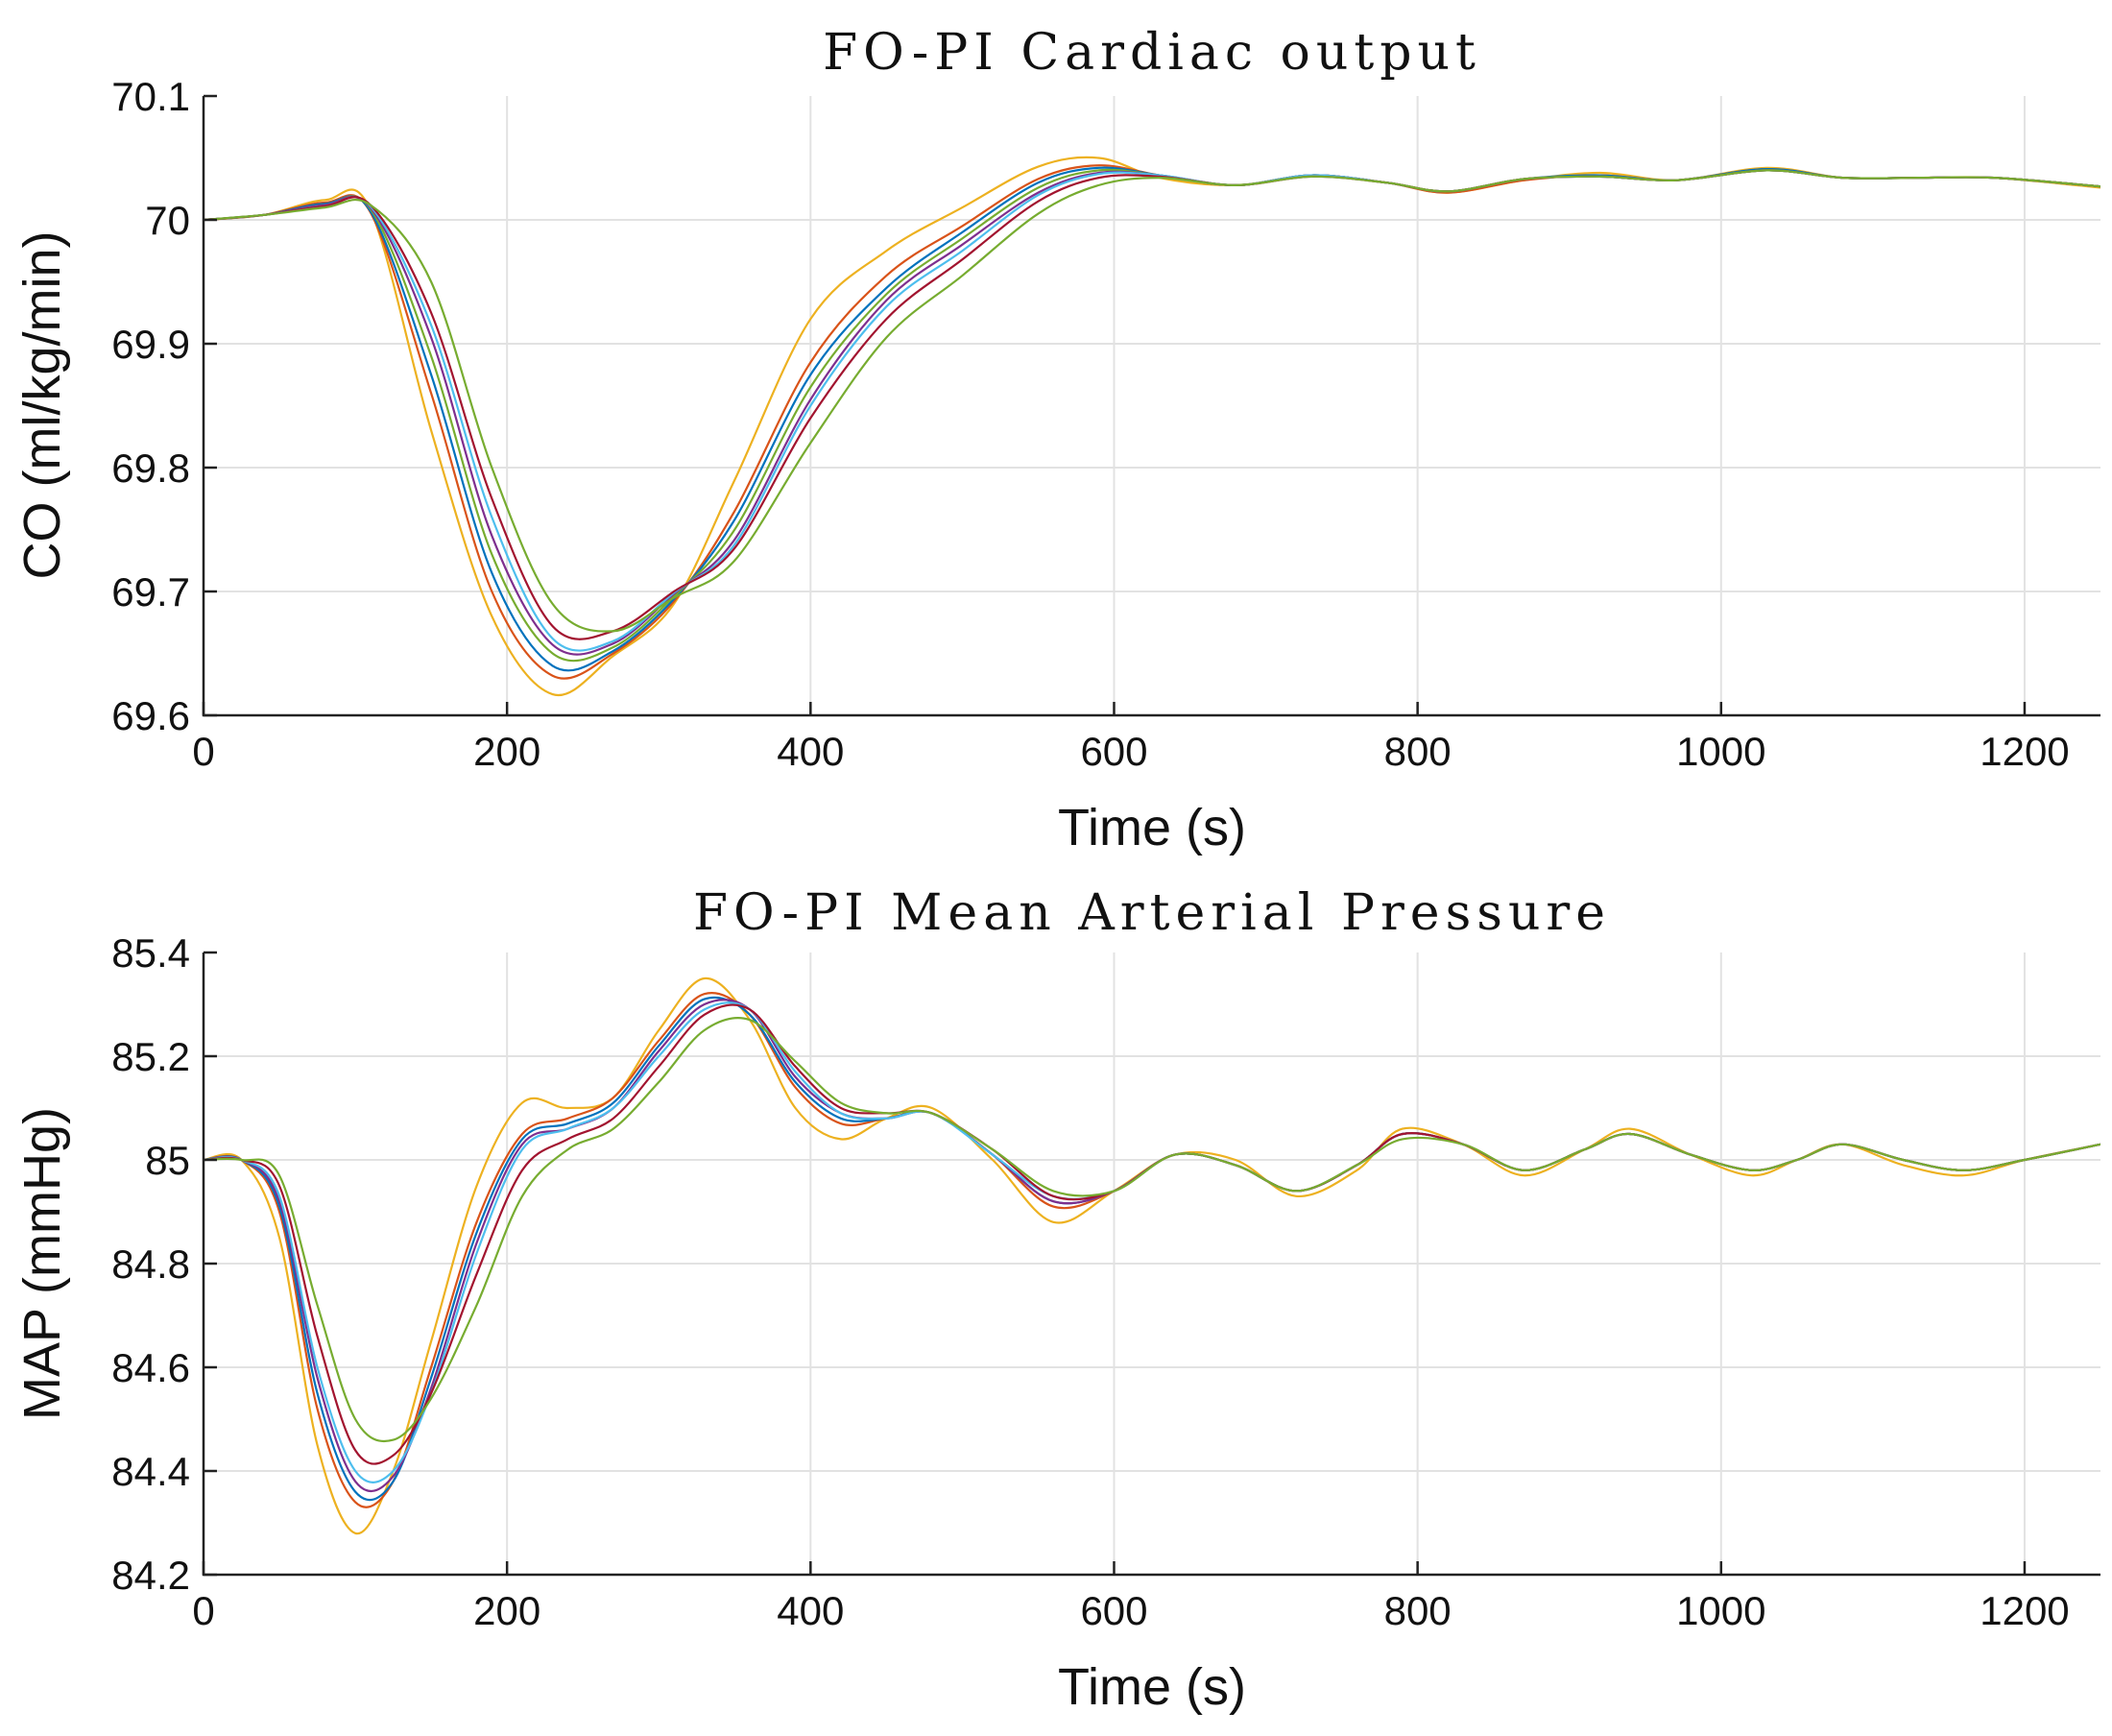 The width and height of the screenshot is (2112, 1736). What do you see at coordinates (1721, 1610) in the screenshot?
I see `map-x-tick-label-5: 1000` at bounding box center [1721, 1610].